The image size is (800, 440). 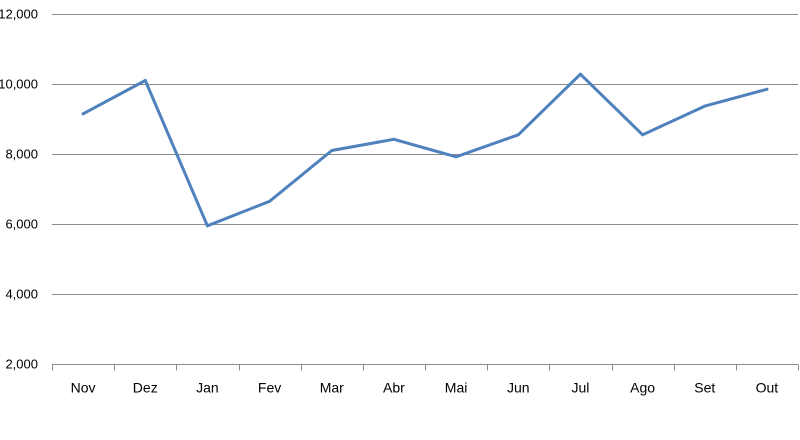 What do you see at coordinates (83, 388) in the screenshot?
I see `x-tick-label: Nov` at bounding box center [83, 388].